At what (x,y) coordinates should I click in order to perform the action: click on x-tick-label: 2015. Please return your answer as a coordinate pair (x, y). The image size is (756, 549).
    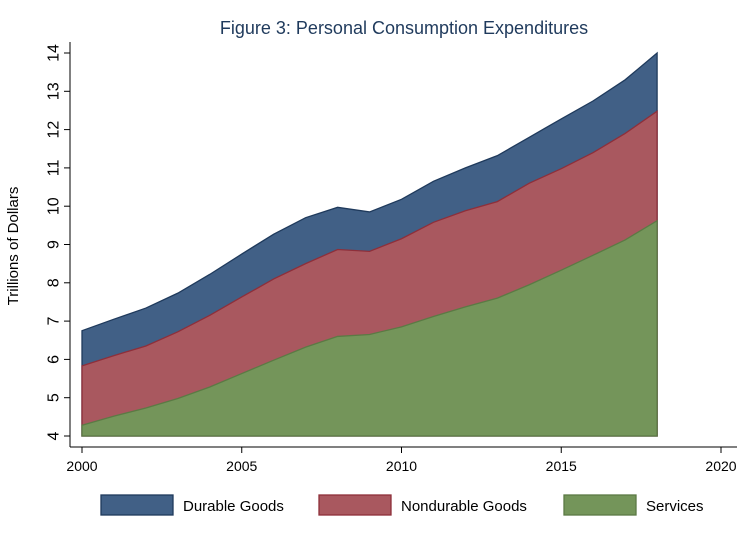
    Looking at the image, I should click on (561, 466).